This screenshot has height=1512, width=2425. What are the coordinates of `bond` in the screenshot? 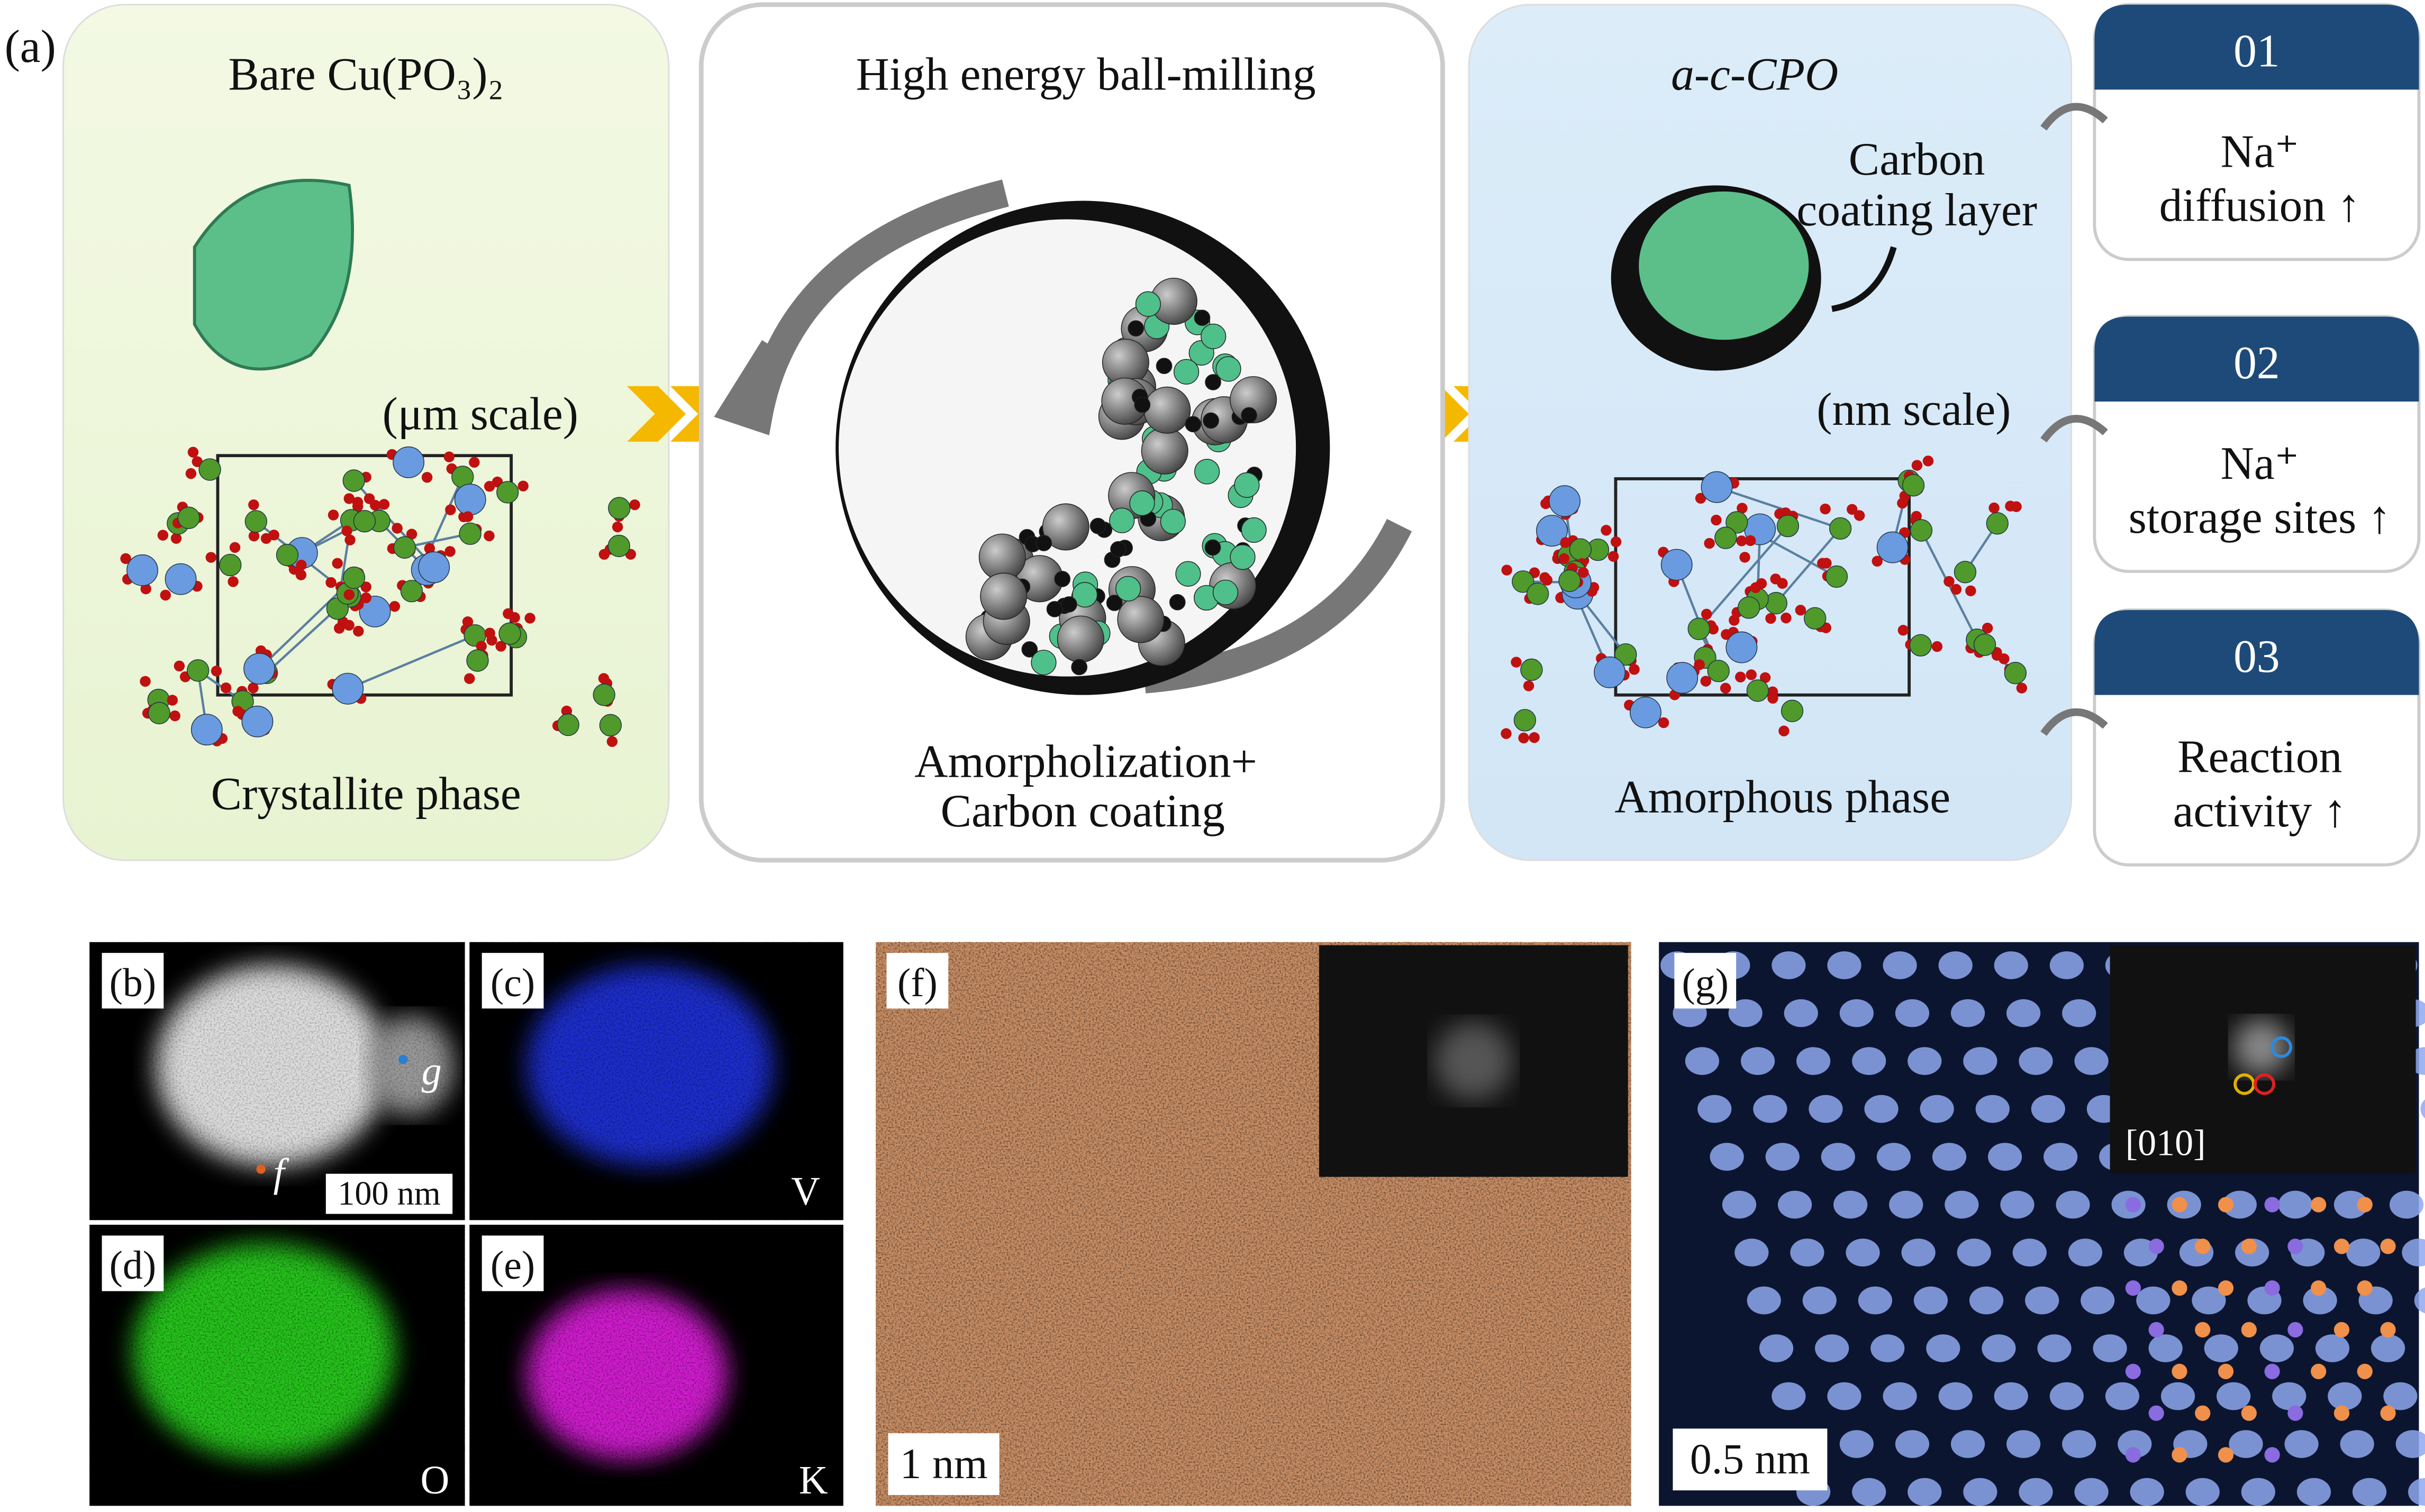 It's located at (411, 662).